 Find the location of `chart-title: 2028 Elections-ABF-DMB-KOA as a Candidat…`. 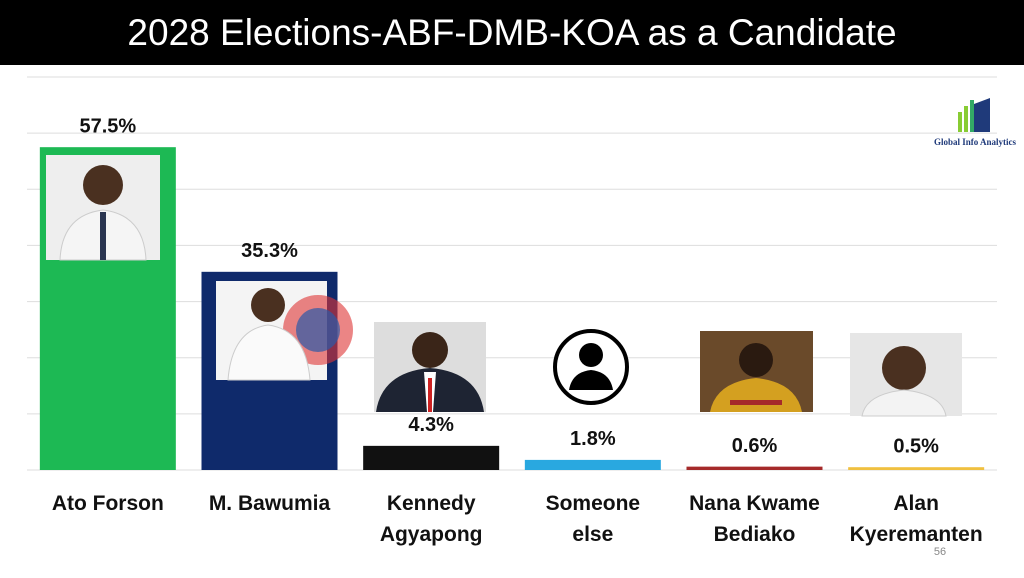

chart-title: 2028 Elections-ABF-DMB-KOA as a Candidat… is located at coordinates (511, 32).